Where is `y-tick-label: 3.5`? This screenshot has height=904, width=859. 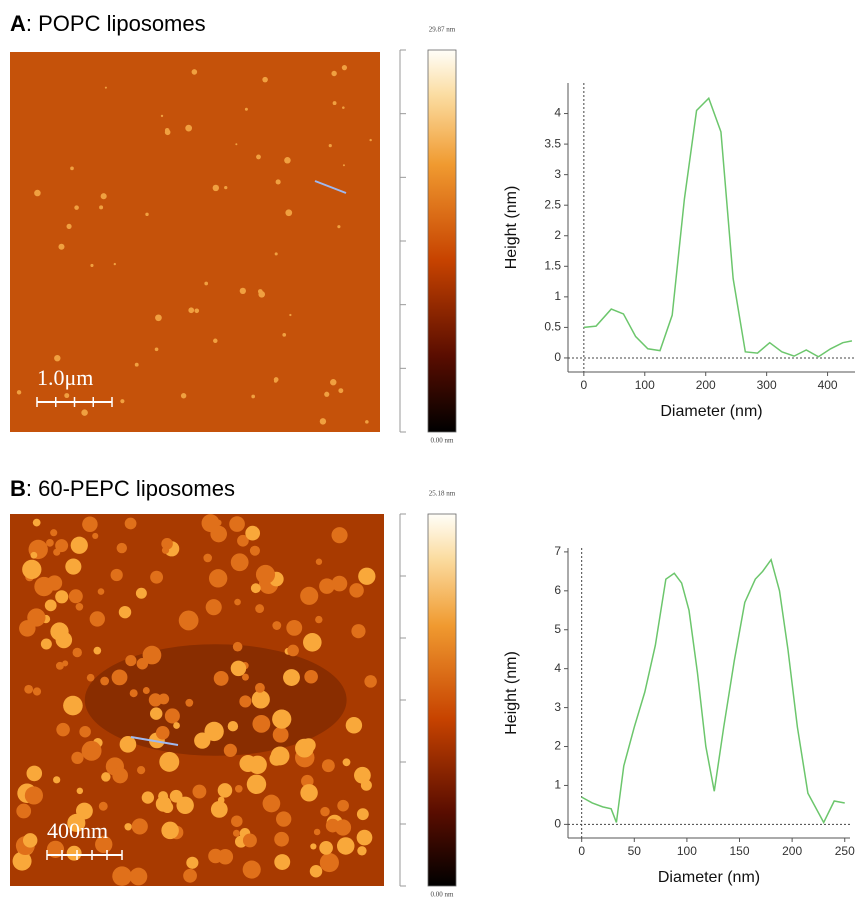 y-tick-label: 3.5 is located at coordinates (552, 143).